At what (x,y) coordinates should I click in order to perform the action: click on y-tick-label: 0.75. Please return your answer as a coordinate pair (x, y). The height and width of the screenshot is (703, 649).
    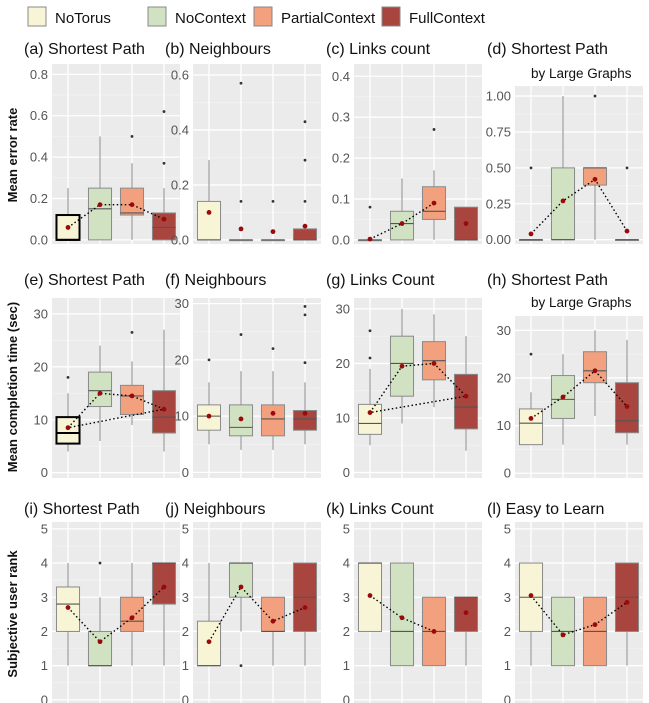
    Looking at the image, I should click on (498, 131).